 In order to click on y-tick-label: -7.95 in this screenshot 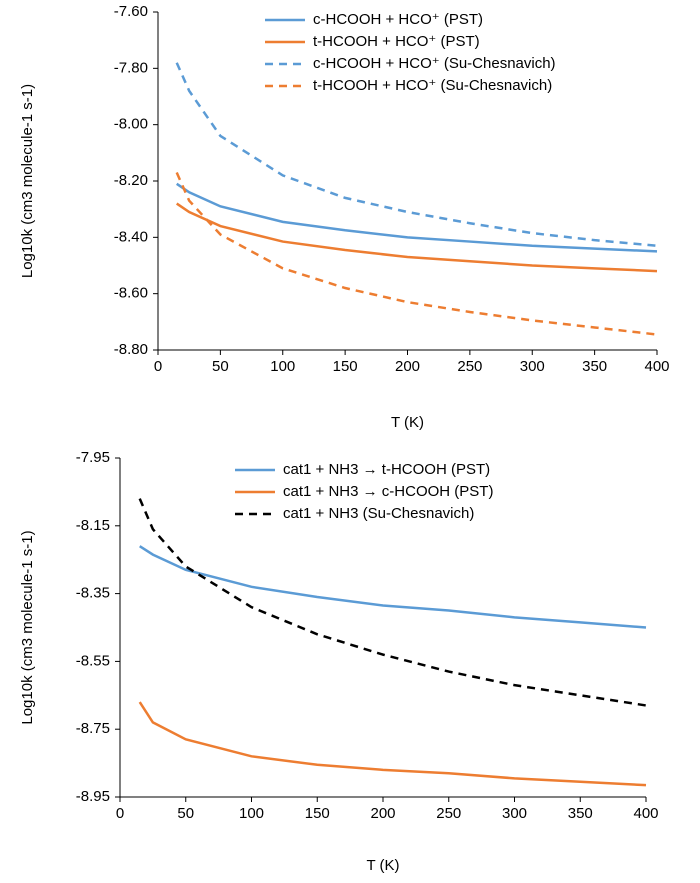, I will do `click(93, 457)`.